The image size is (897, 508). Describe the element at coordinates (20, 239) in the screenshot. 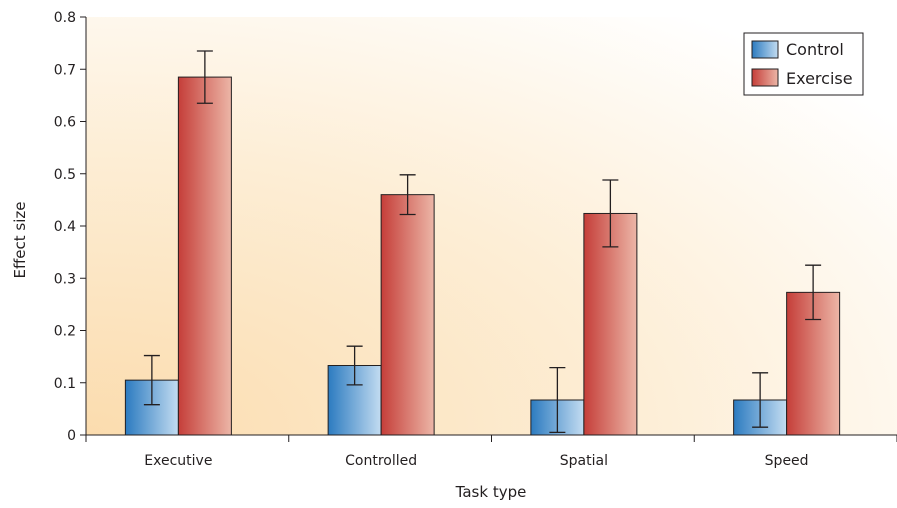

I see `y-axis-title: Effect size` at that location.